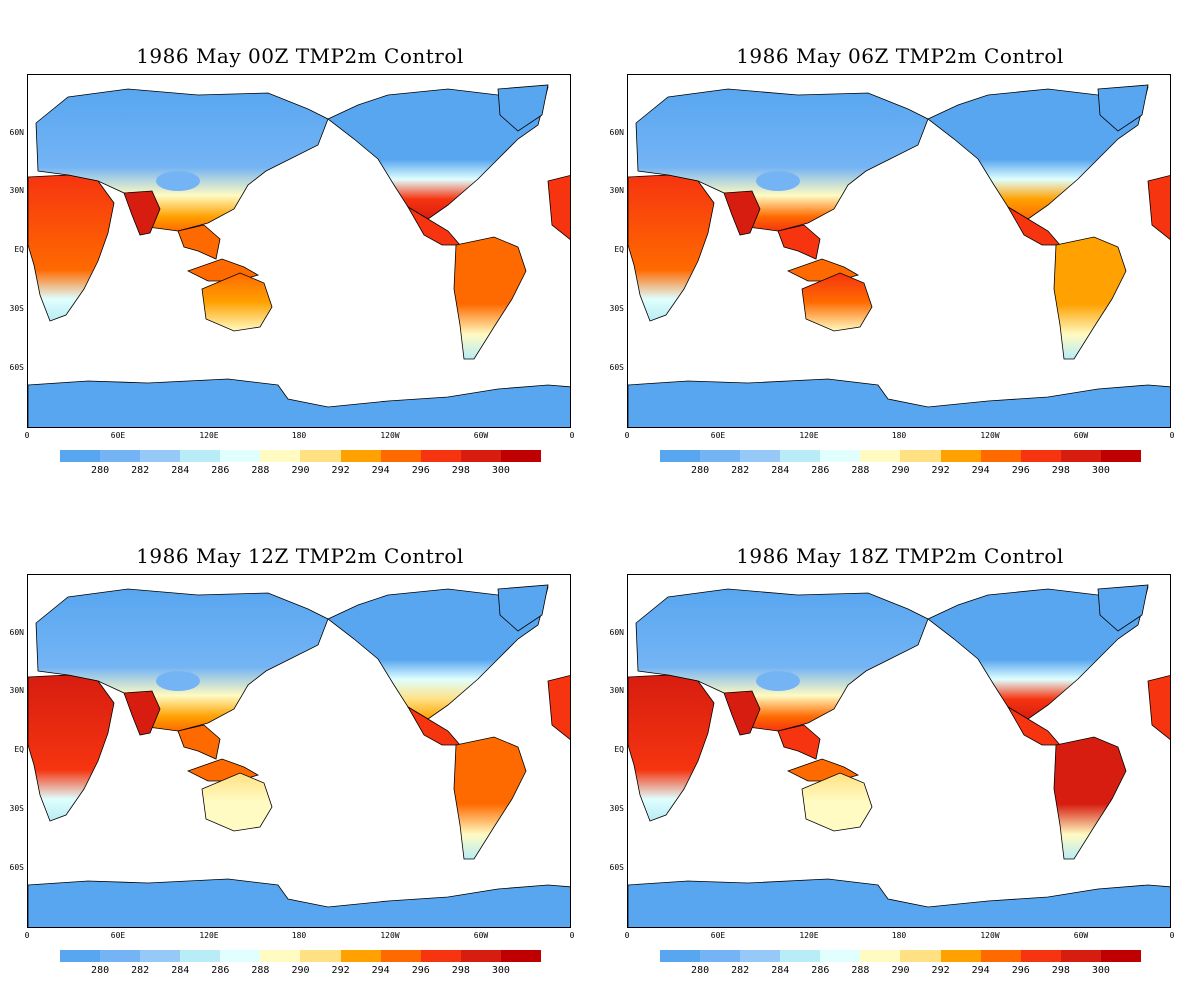 This screenshot has width=1200, height=1000. Describe the element at coordinates (140, 970) in the screenshot. I see `colorbar-label: 282` at that location.